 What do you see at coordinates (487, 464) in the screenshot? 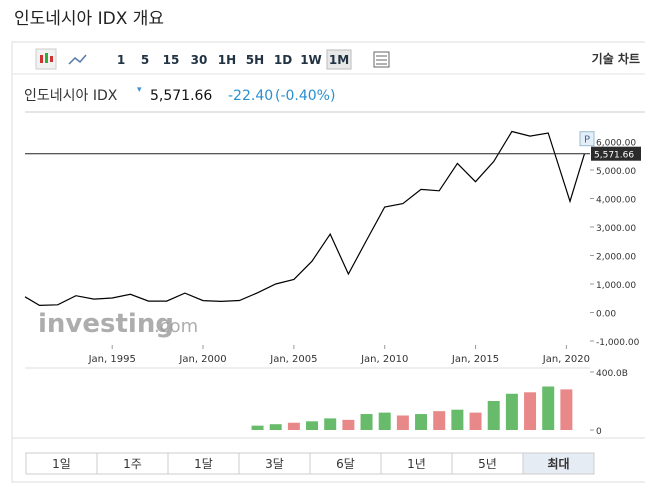
I see `range-button: 5년` at bounding box center [487, 464].